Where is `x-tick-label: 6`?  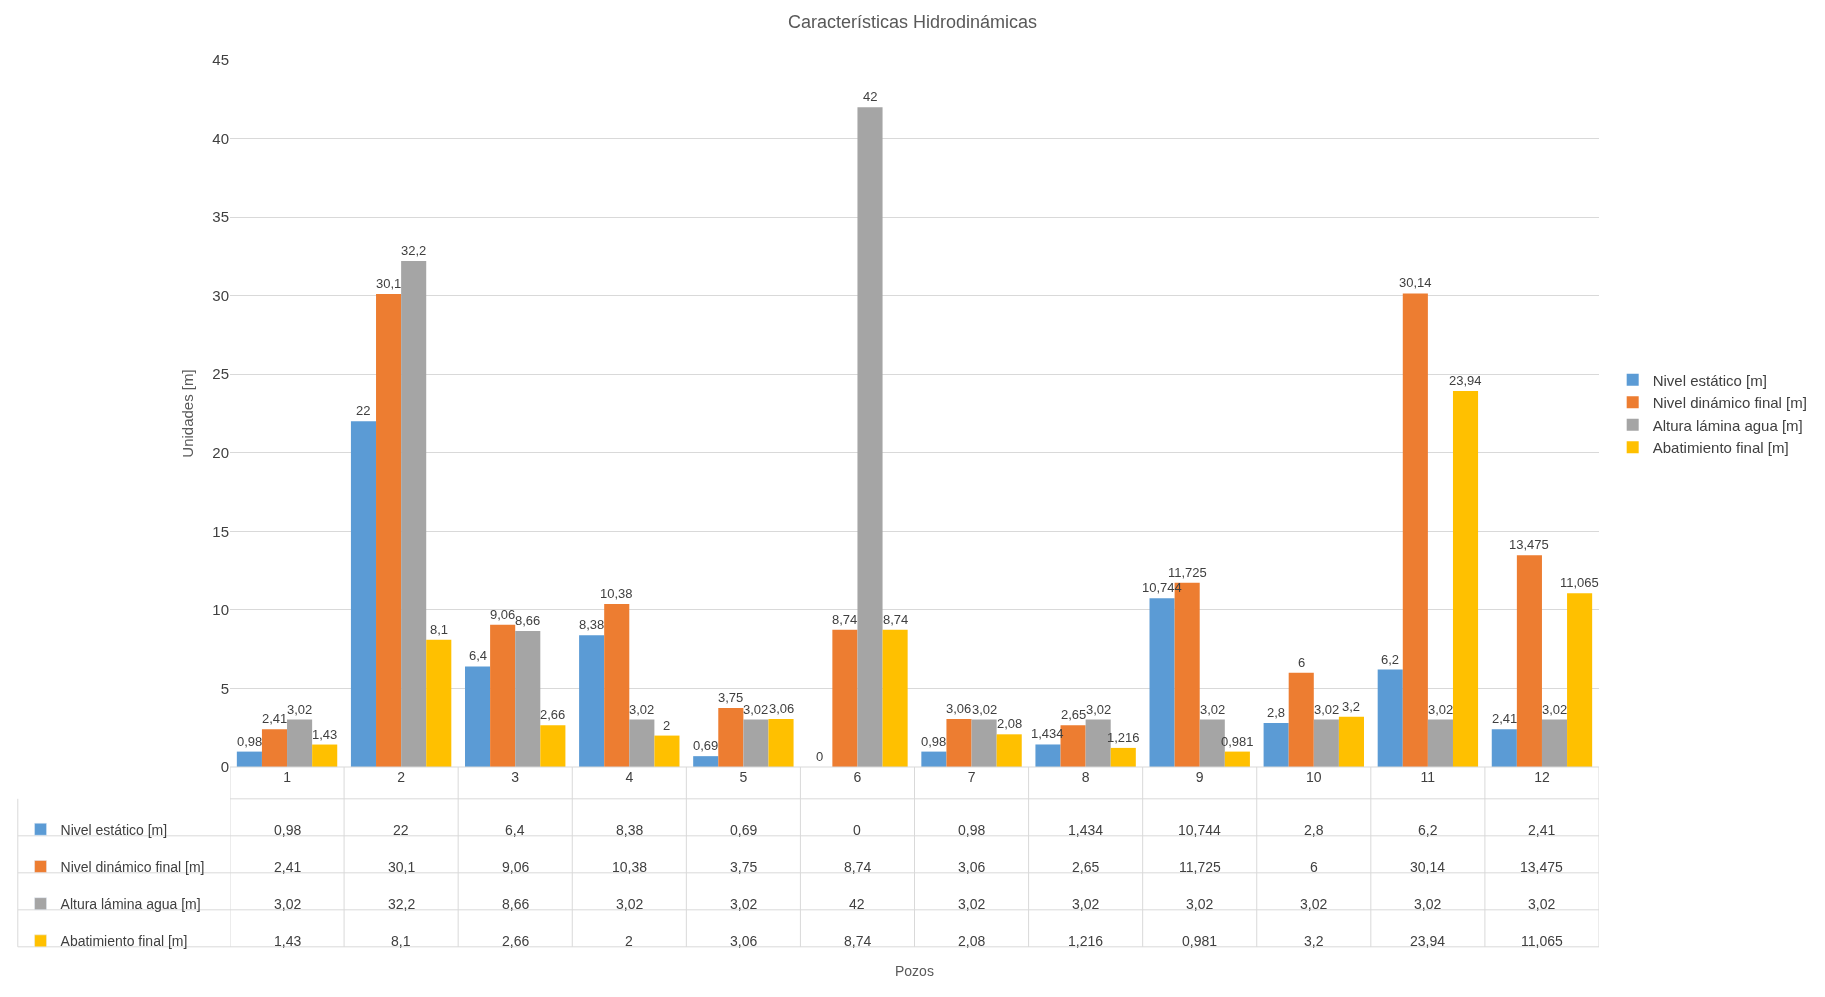 x-tick-label: 6 is located at coordinates (857, 777).